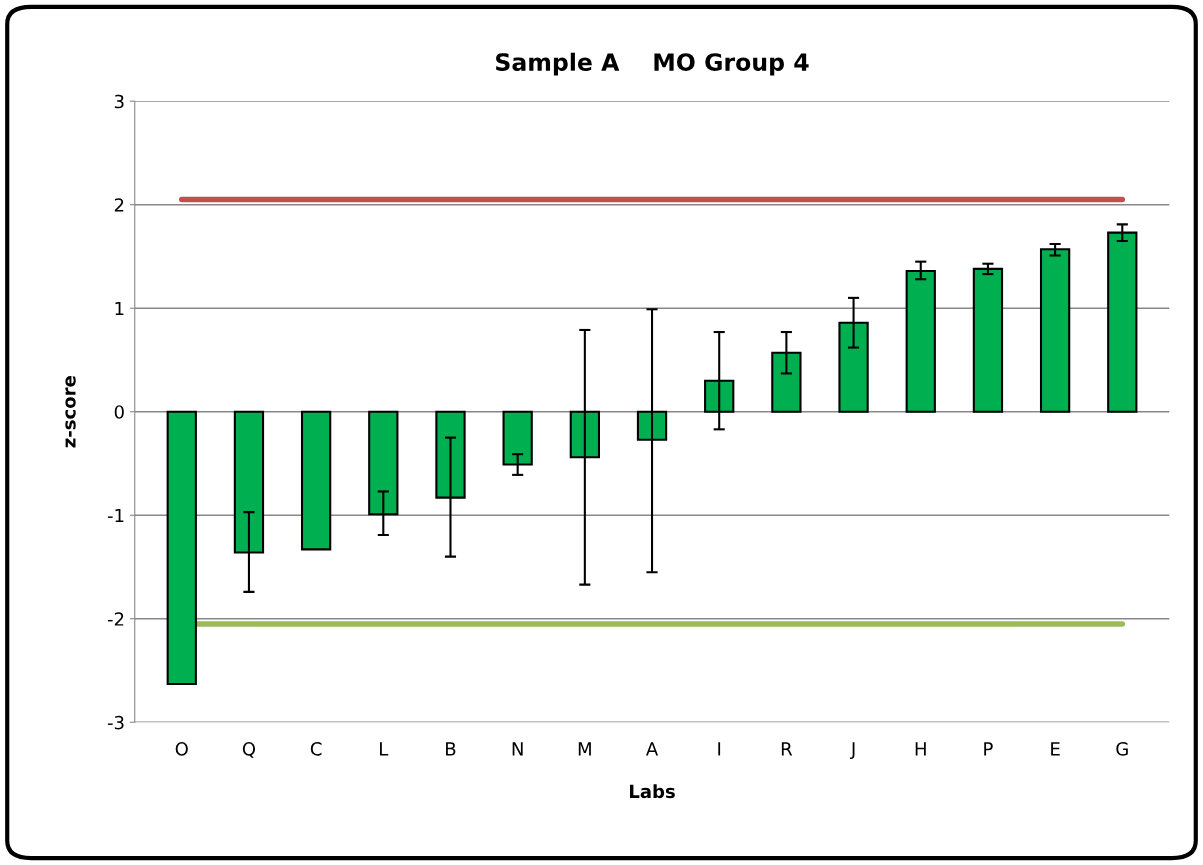 This screenshot has height=865, width=1203. What do you see at coordinates (119, 101) in the screenshot?
I see `y-tick-label: 3` at bounding box center [119, 101].